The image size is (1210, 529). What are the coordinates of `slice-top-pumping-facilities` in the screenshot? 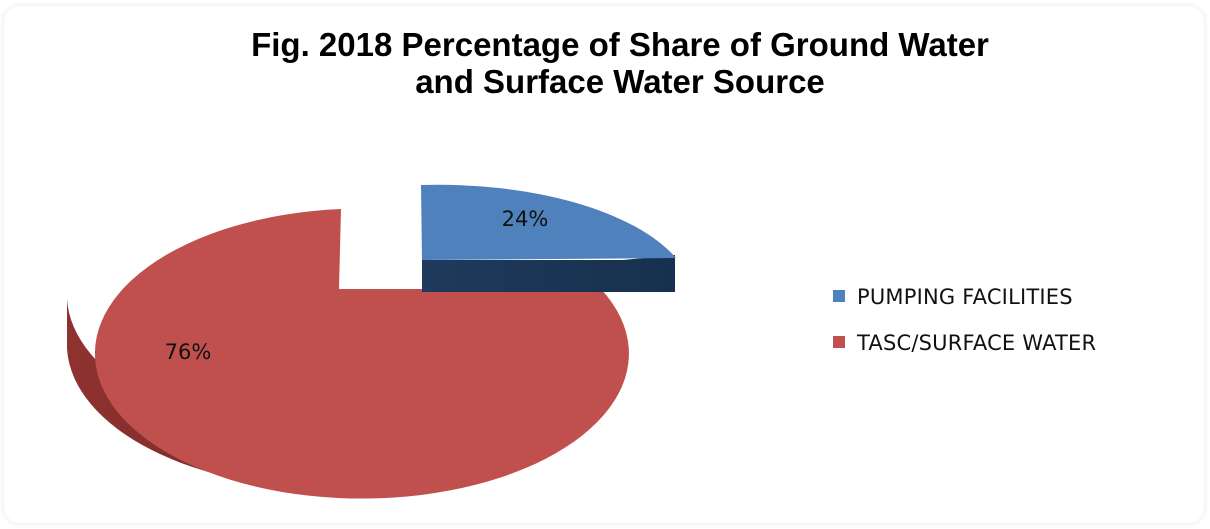 It's located at (548, 222).